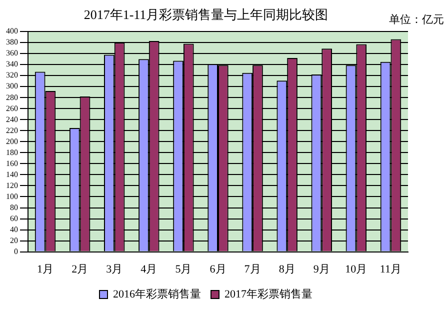 The image size is (448, 310). What do you see at coordinates (45, 269) in the screenshot?
I see `x-tick-label: 1月` at bounding box center [45, 269].